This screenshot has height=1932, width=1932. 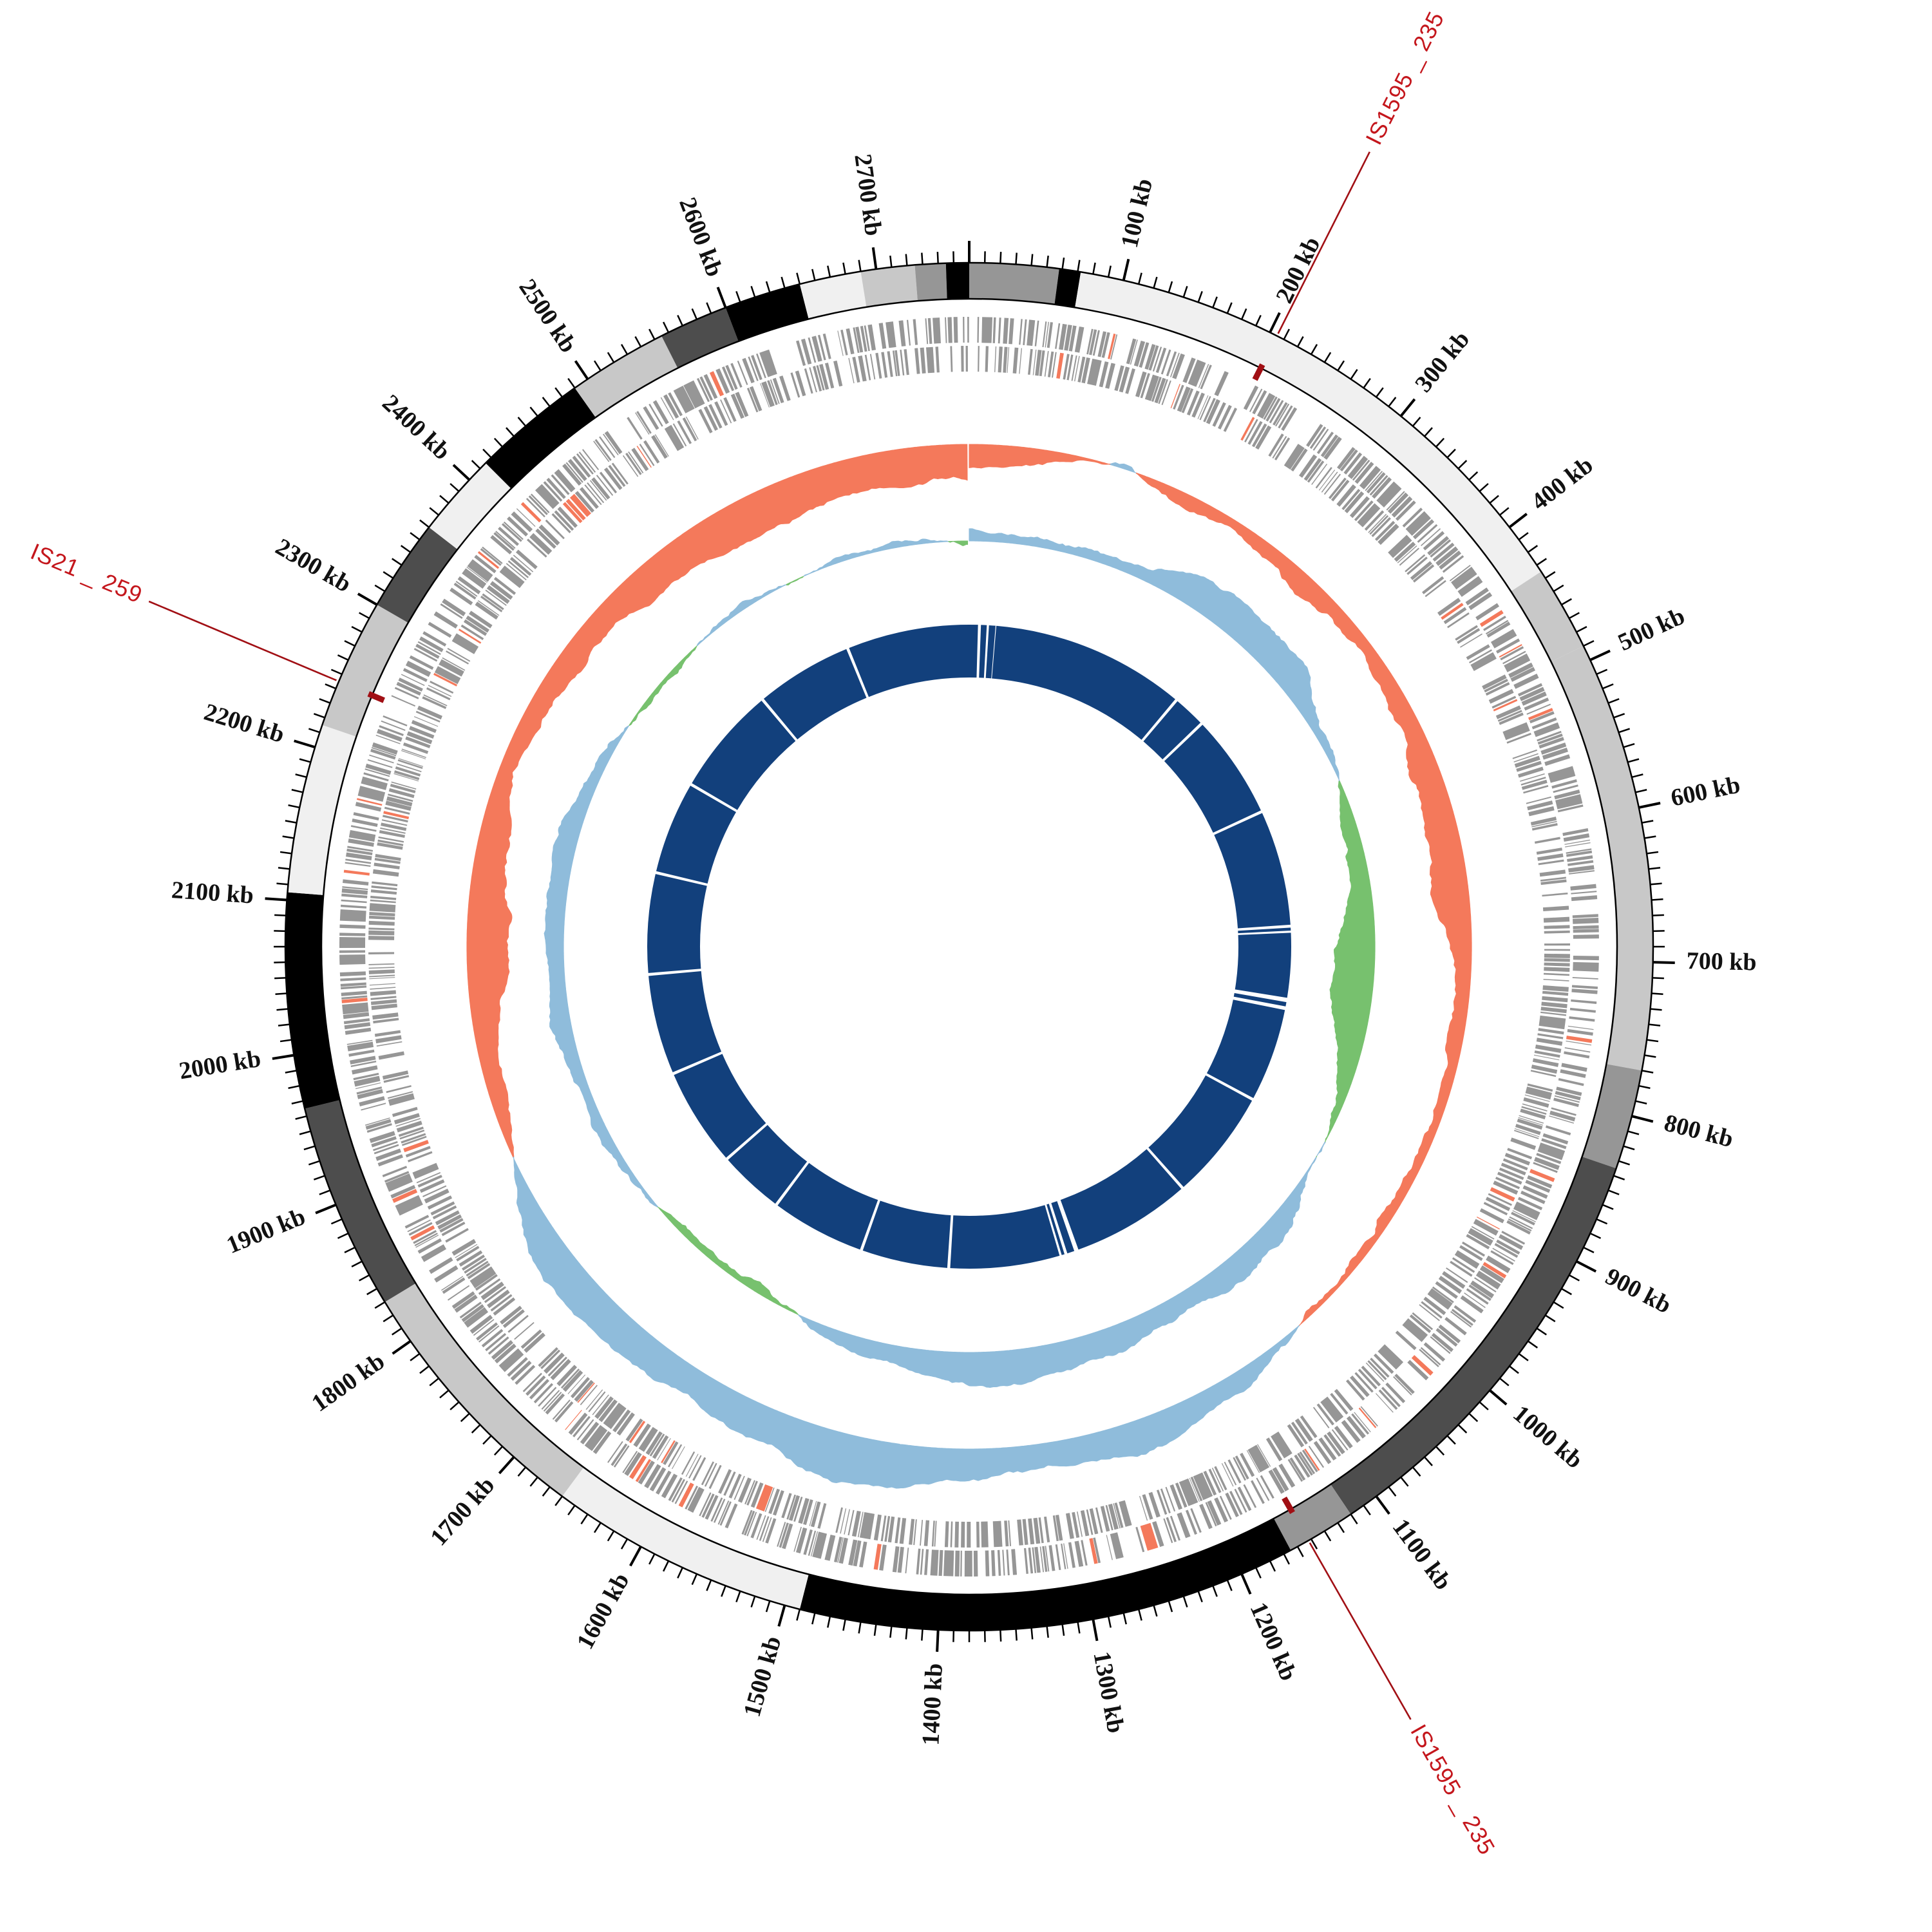 What do you see at coordinates (763, 1676) in the screenshot?
I see `axis-tick-label: 1500 kb` at bounding box center [763, 1676].